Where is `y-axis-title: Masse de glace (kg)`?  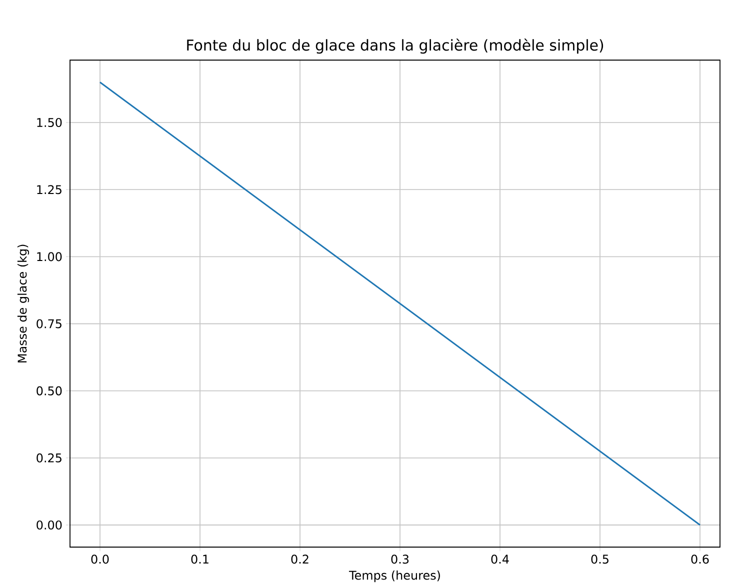
y-axis-title: Masse de glace (kg) is located at coordinates (23, 303).